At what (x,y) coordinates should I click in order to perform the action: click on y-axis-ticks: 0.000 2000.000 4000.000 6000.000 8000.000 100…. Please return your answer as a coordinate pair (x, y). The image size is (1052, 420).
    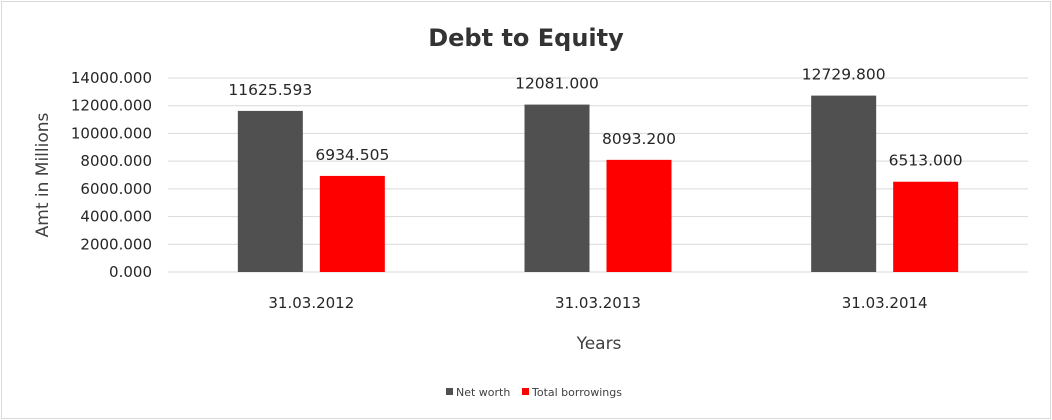
    Looking at the image, I should click on (111, 175).